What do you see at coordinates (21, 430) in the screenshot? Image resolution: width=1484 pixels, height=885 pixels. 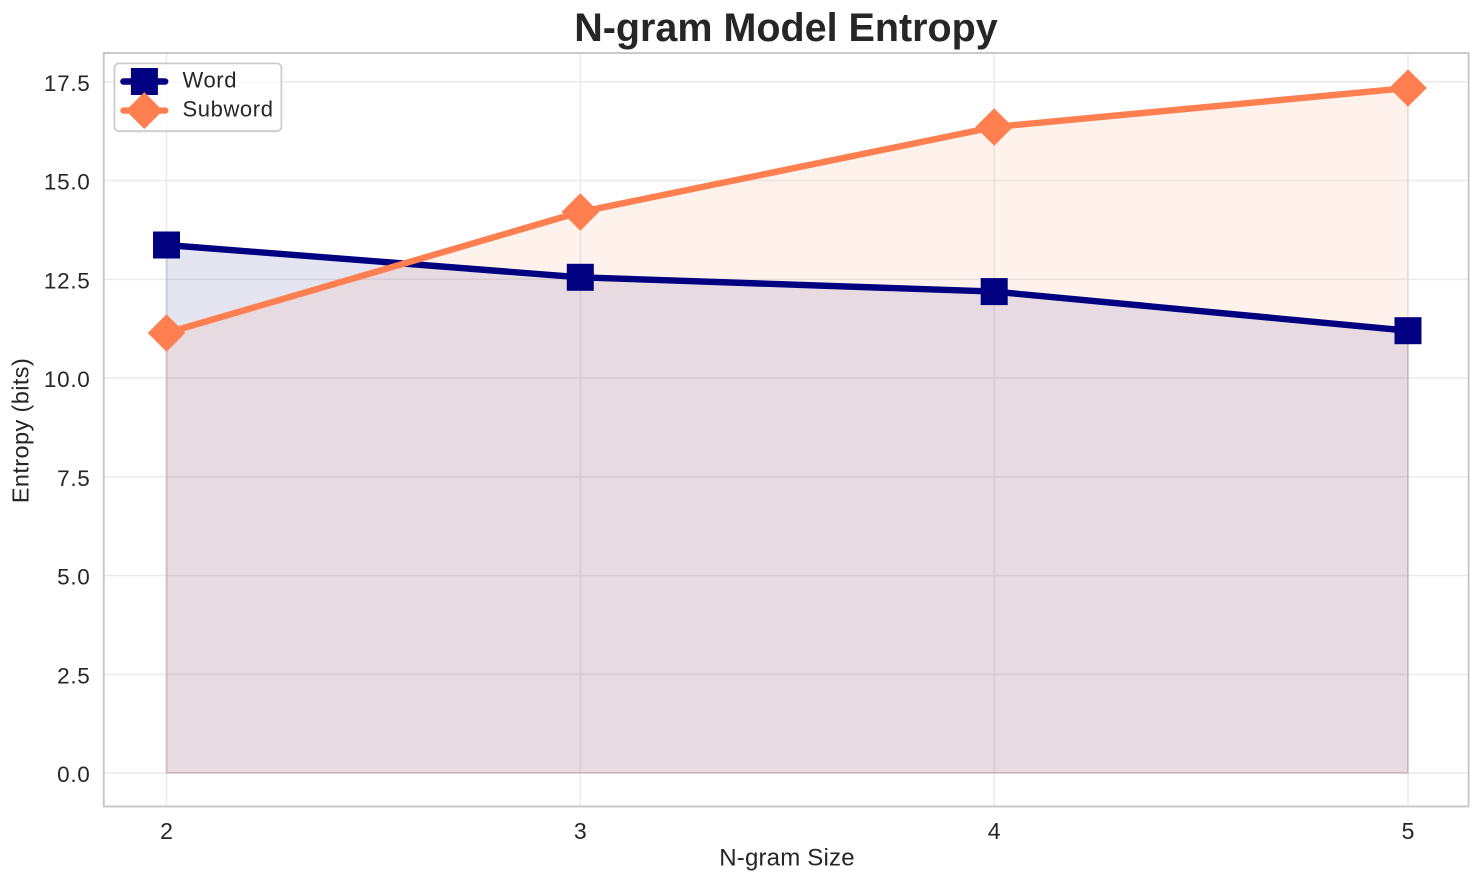 I see `svg-text: Entropy (bits)` at bounding box center [21, 430].